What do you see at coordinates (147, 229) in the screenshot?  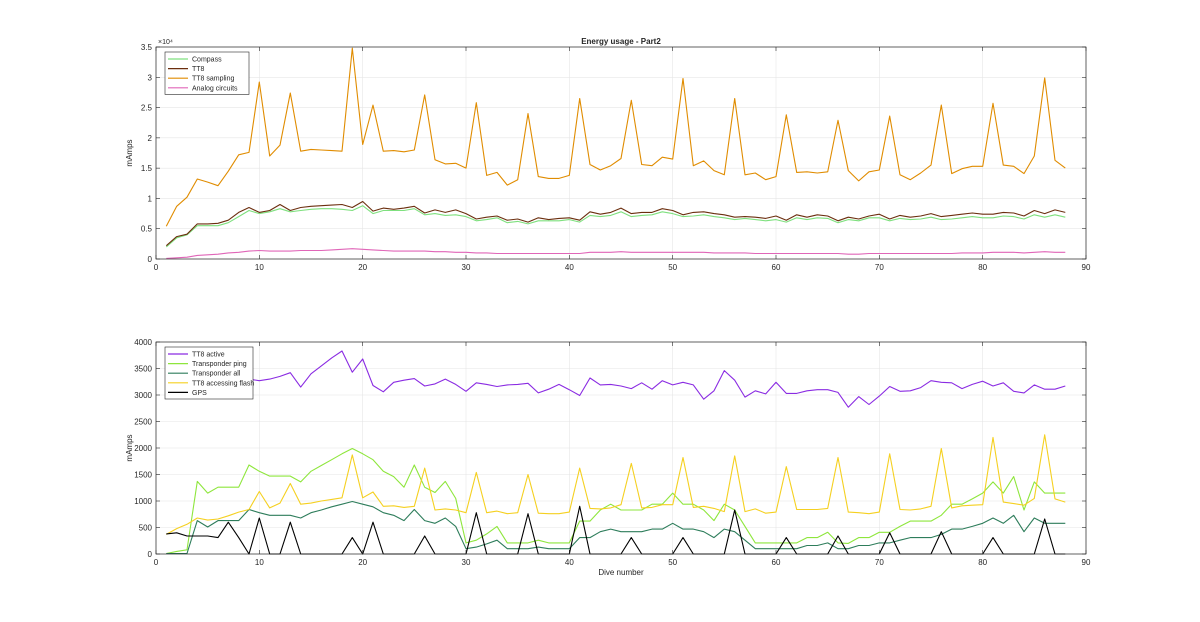 I see `y-tick-label: 0.5` at bounding box center [147, 229].